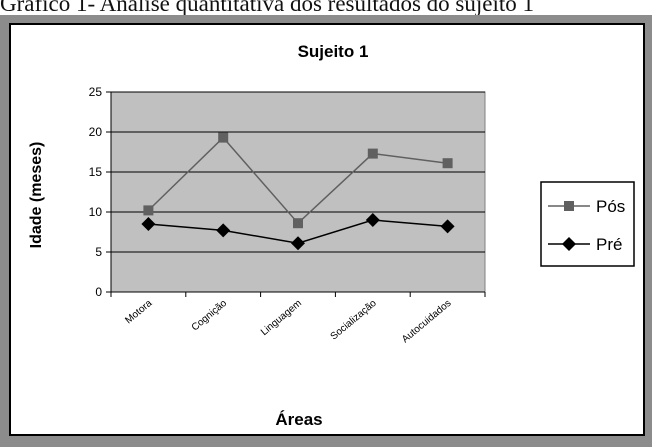 This screenshot has width=652, height=447. Describe the element at coordinates (610, 206) in the screenshot. I see `legend-label: Pós` at that location.